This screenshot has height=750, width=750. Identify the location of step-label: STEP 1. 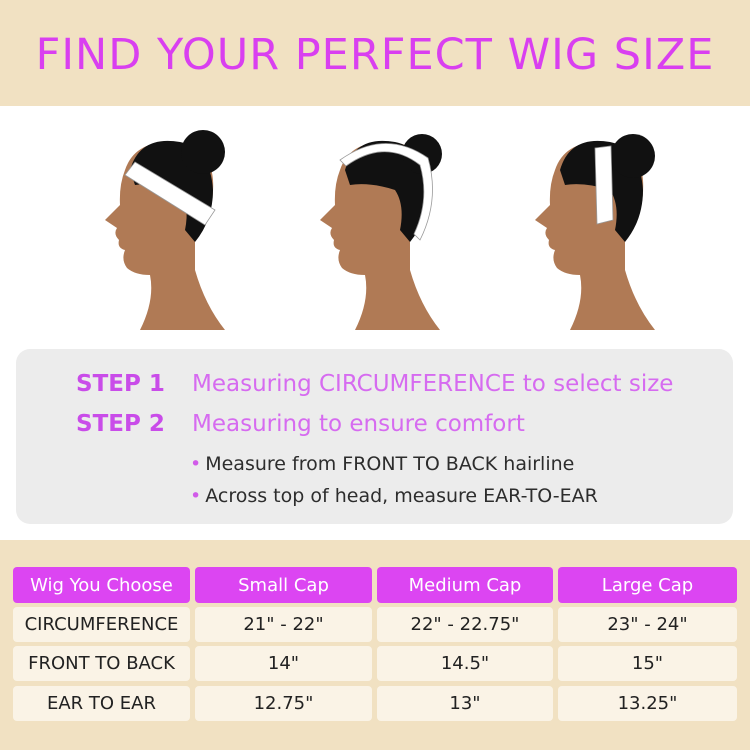
(120, 384).